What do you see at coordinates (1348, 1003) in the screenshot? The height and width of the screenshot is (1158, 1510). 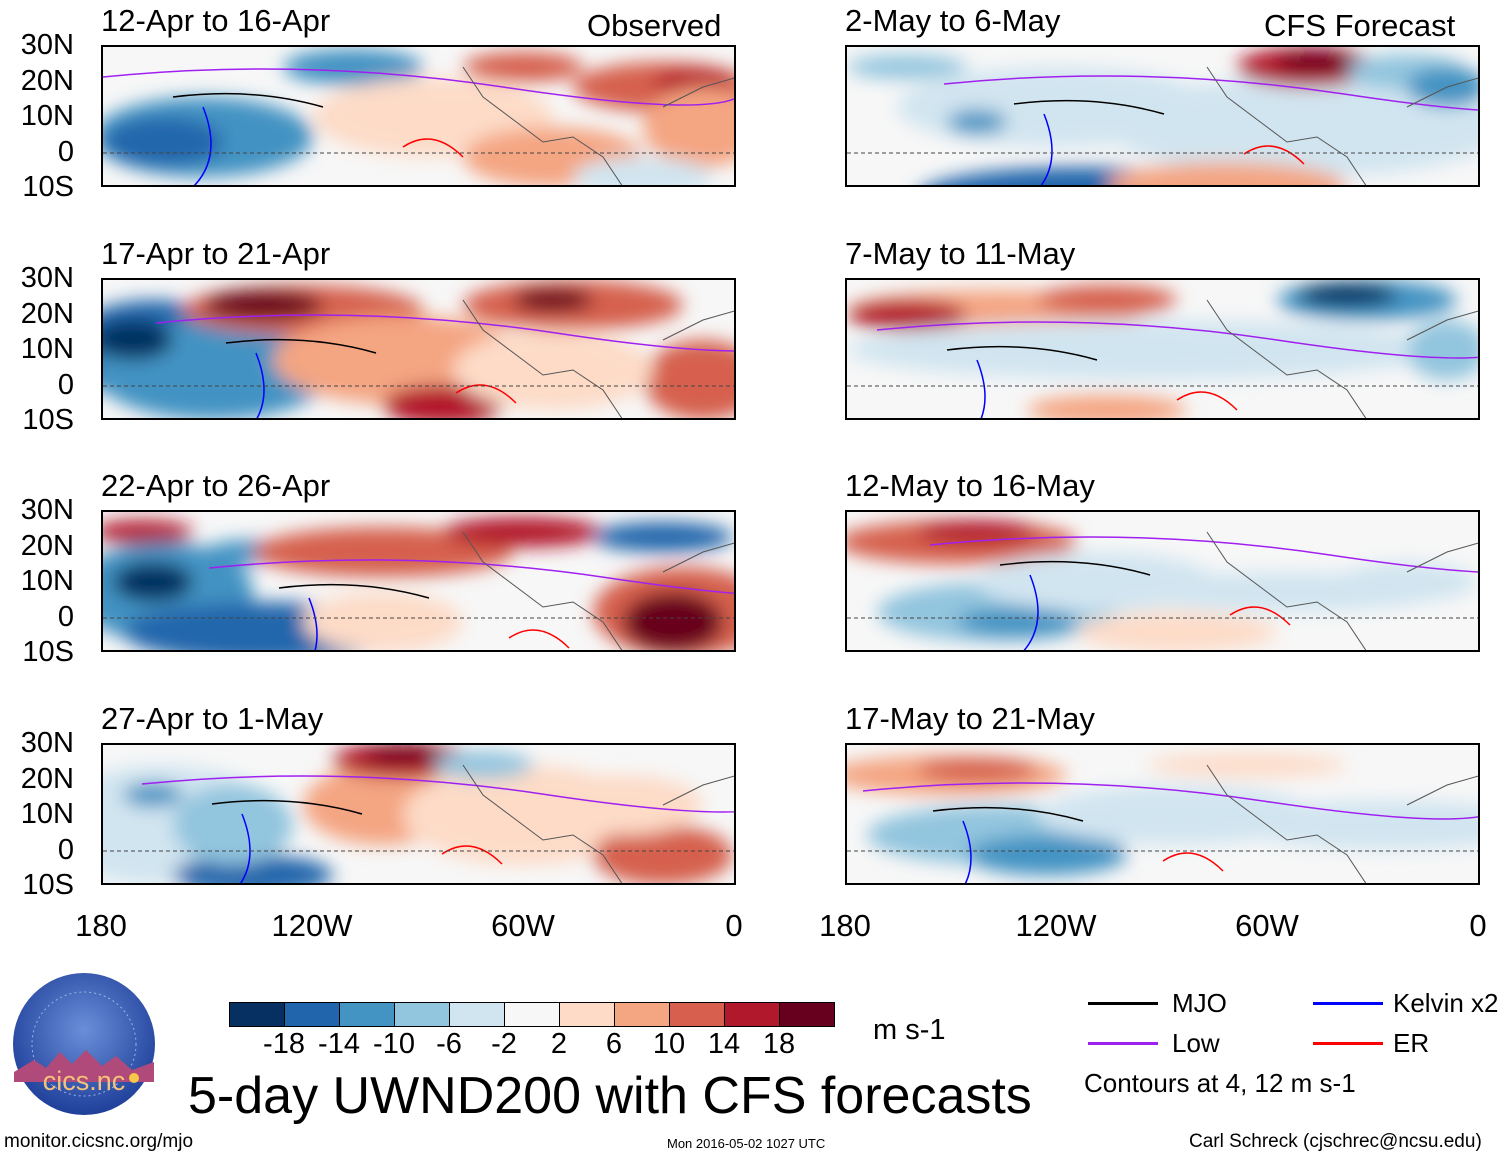 I see `legend-line-kelvin` at bounding box center [1348, 1003].